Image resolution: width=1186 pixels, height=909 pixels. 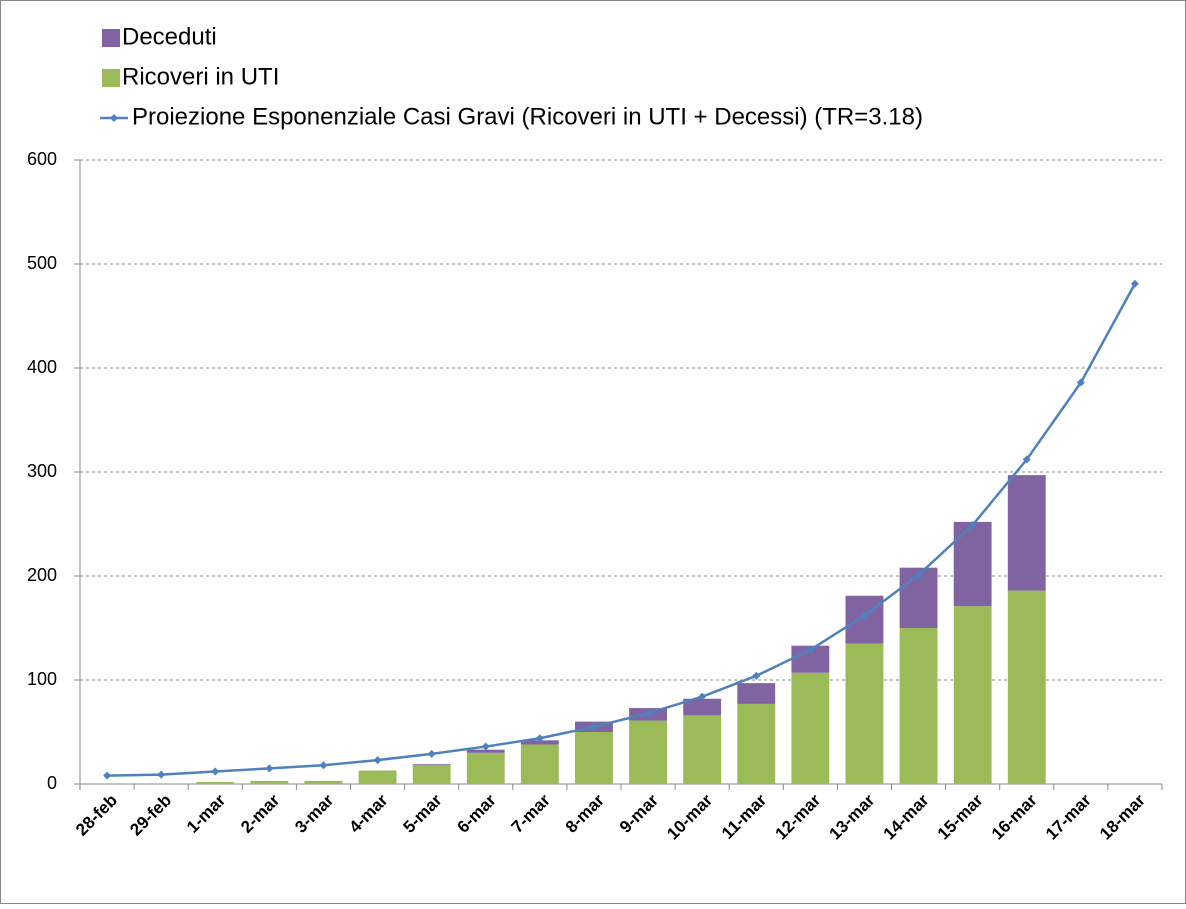 I want to click on y-tick-label: 200, so click(x=42, y=575).